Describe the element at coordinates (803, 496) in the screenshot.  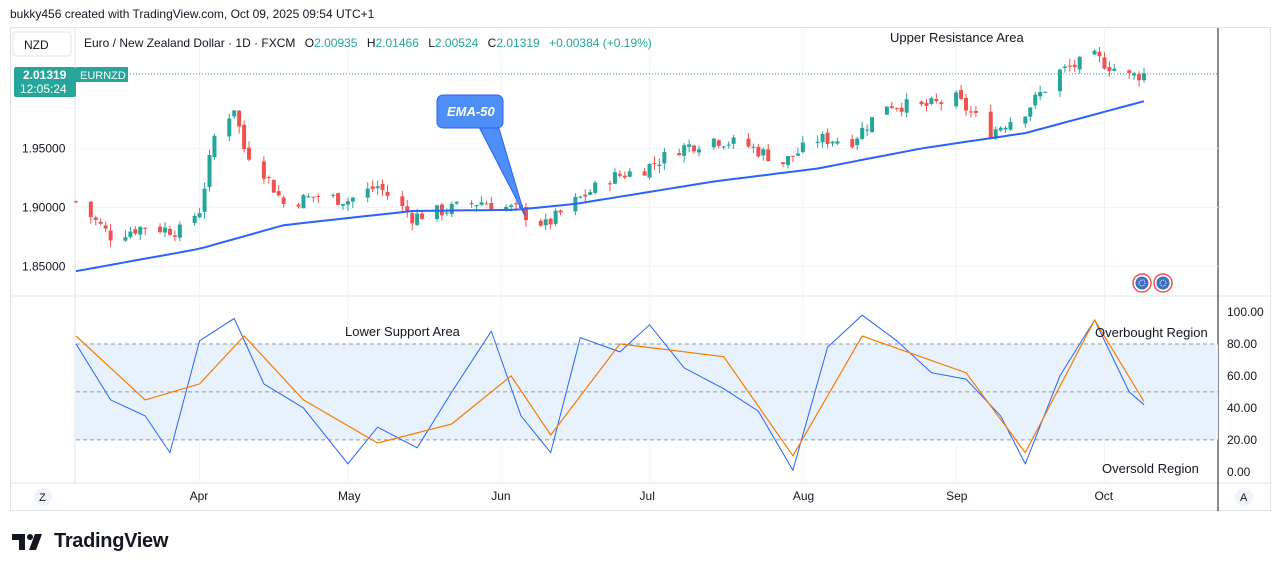
I see `time-axis-label: Aug` at that location.